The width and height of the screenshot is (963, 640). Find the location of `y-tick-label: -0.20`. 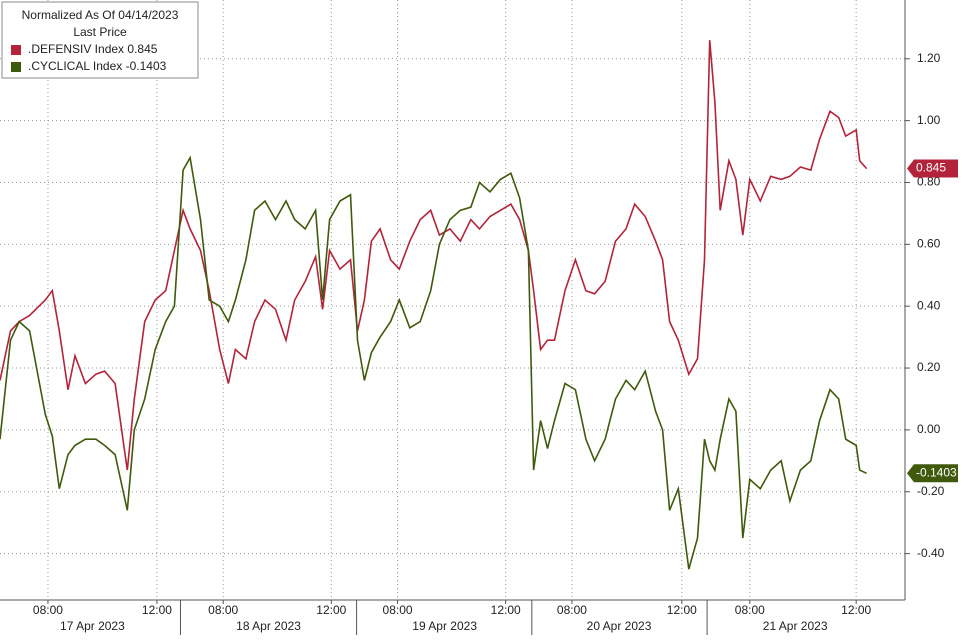

y-tick-label: -0.20 is located at coordinates (931, 491).